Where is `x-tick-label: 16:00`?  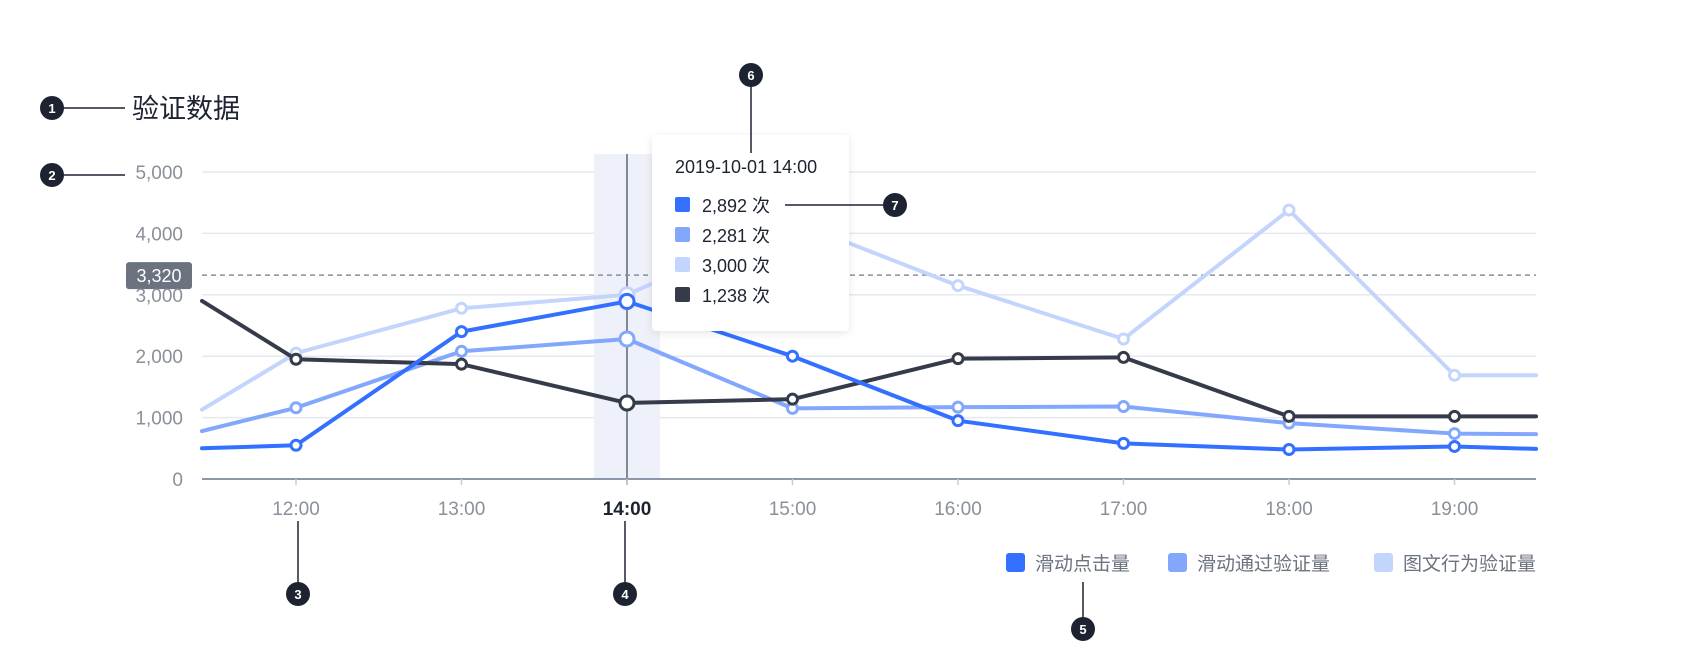
x-tick-label: 16:00 is located at coordinates (958, 509).